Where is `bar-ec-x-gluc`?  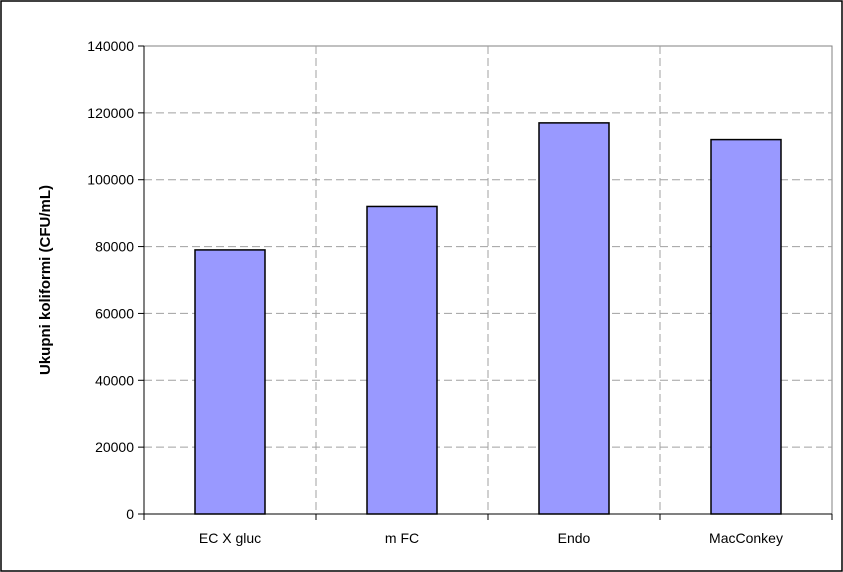 bar-ec-x-gluc is located at coordinates (230, 382).